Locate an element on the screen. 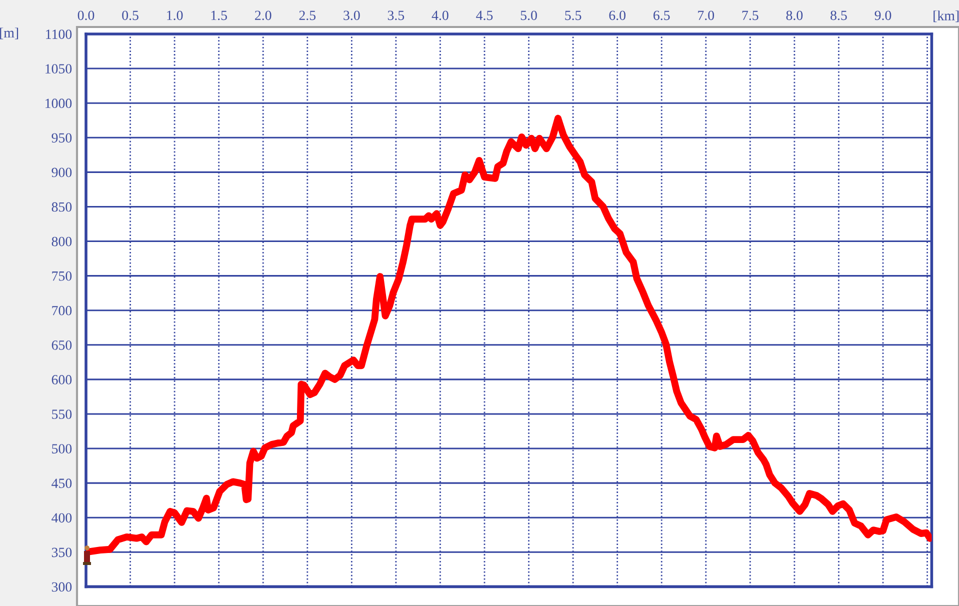  x-tick-label: 6.0 is located at coordinates (617, 15).